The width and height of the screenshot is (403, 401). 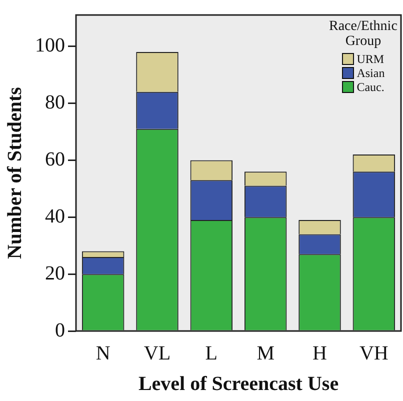 I want to click on y-tick-label: 20, so click(x=55, y=273).